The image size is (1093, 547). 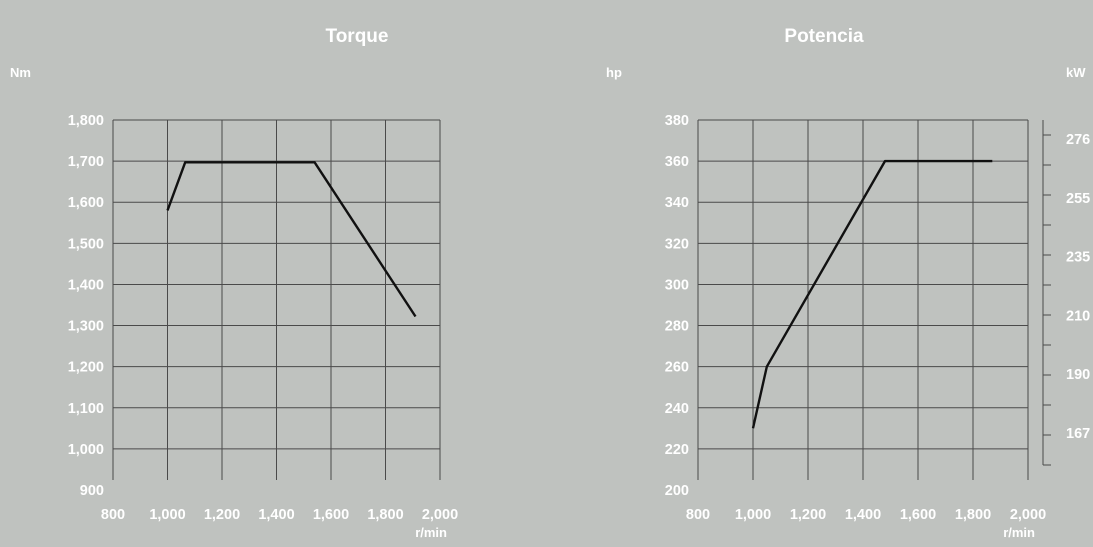 I want to click on y-axis-unit-label: hp, so click(x=614, y=72).